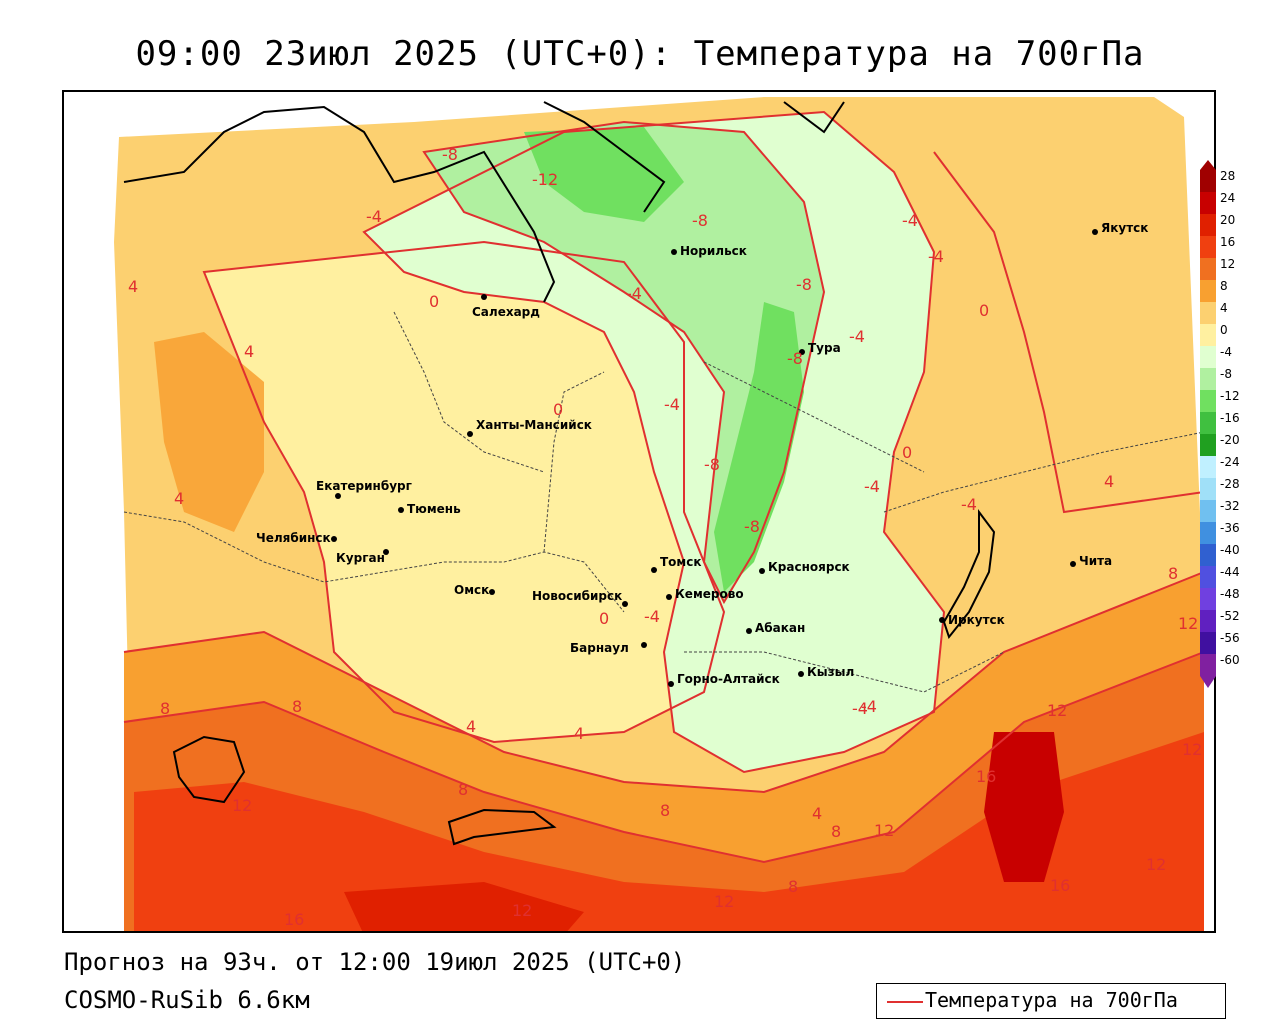 This screenshot has width=1280, height=1024. I want to click on scale-tick-label: -12, so click(1230, 396).